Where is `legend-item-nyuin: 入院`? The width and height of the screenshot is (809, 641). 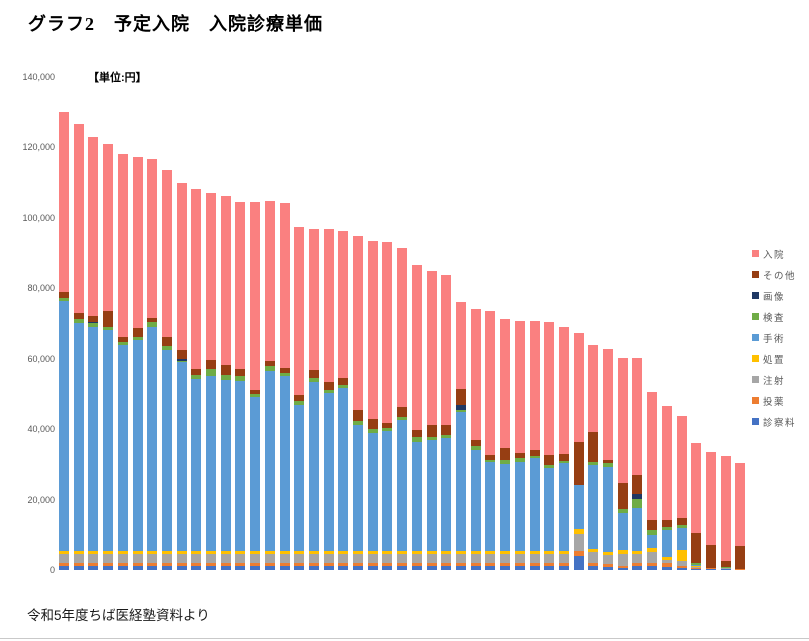 legend-item-nyuin: 入院 is located at coordinates (774, 253).